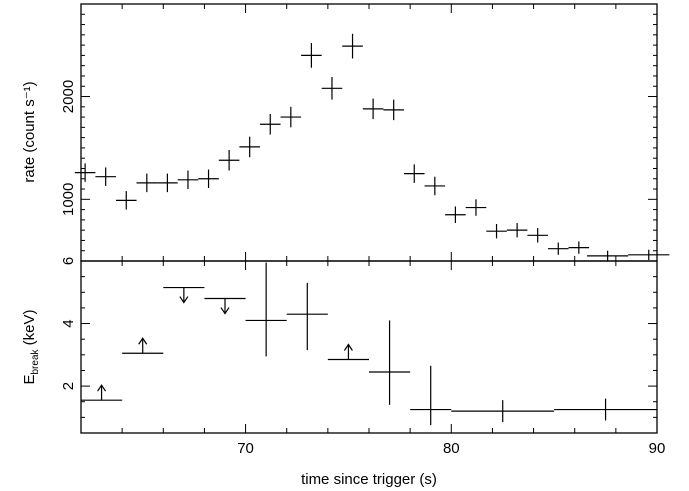 This screenshot has height=491, width=689. Describe the element at coordinates (35, 361) in the screenshot. I see `energy-y-axis-subscript: break` at that location.